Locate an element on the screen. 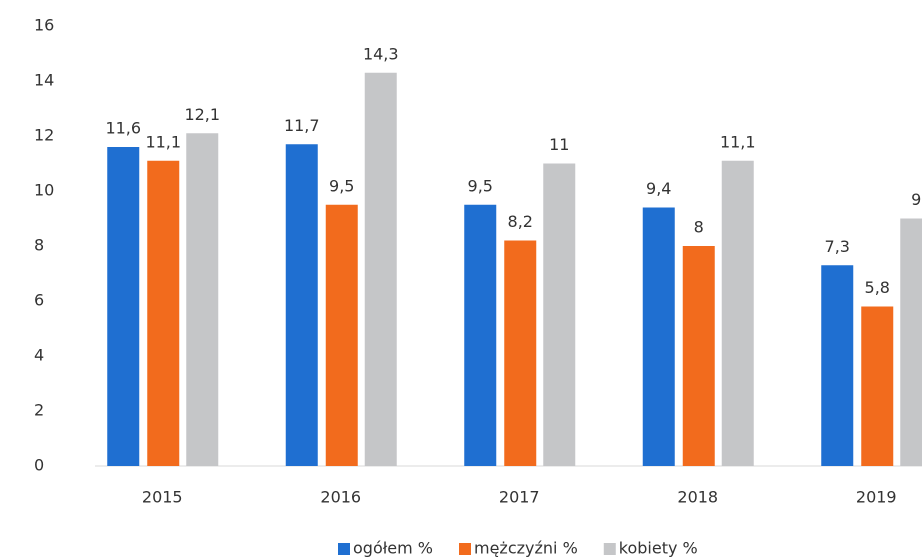 Image resolution: width=922 pixels, height=559 pixels. legend-label: mężczyźni % is located at coordinates (526, 548).